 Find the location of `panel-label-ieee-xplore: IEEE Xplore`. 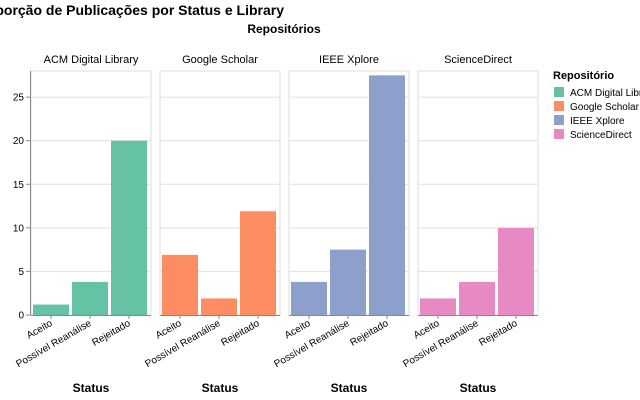

panel-label-ieee-xplore: IEEE Xplore is located at coordinates (349, 60).